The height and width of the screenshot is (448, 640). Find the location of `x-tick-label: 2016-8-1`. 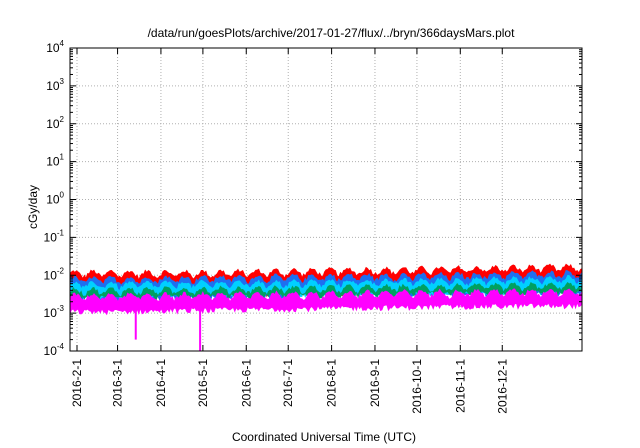

x-tick-label: 2016-8-1 is located at coordinates (332, 383).